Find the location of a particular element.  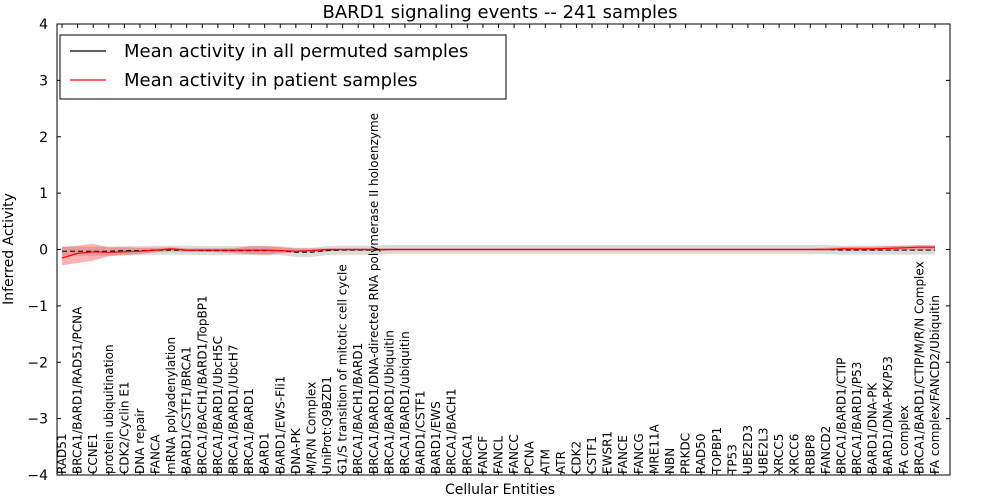

x-tick-label: FANCD2 is located at coordinates (826, 450).